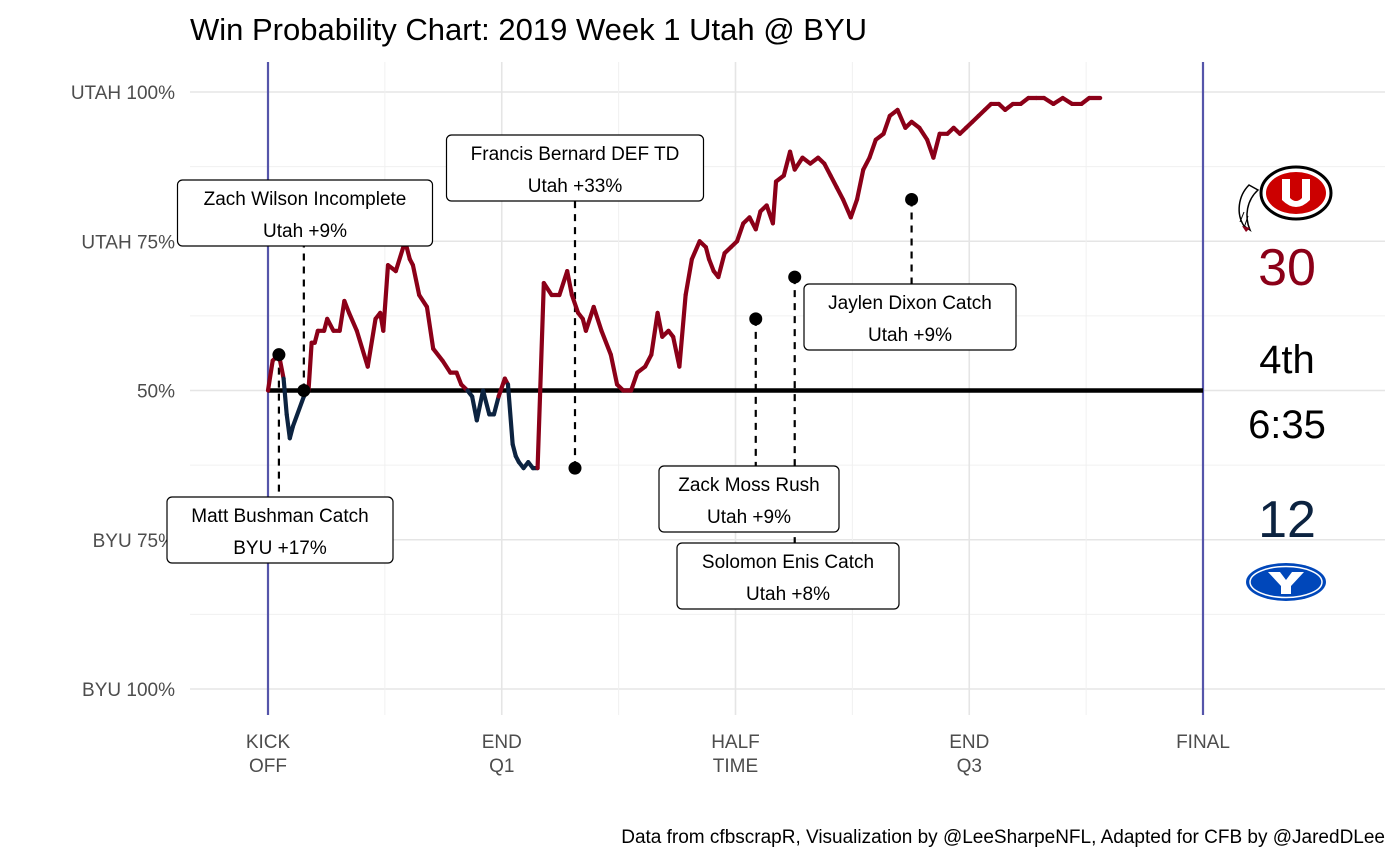 The image size is (1400, 865). What do you see at coordinates (735, 766) in the screenshot?
I see `x-tick-label: TIME` at bounding box center [735, 766].